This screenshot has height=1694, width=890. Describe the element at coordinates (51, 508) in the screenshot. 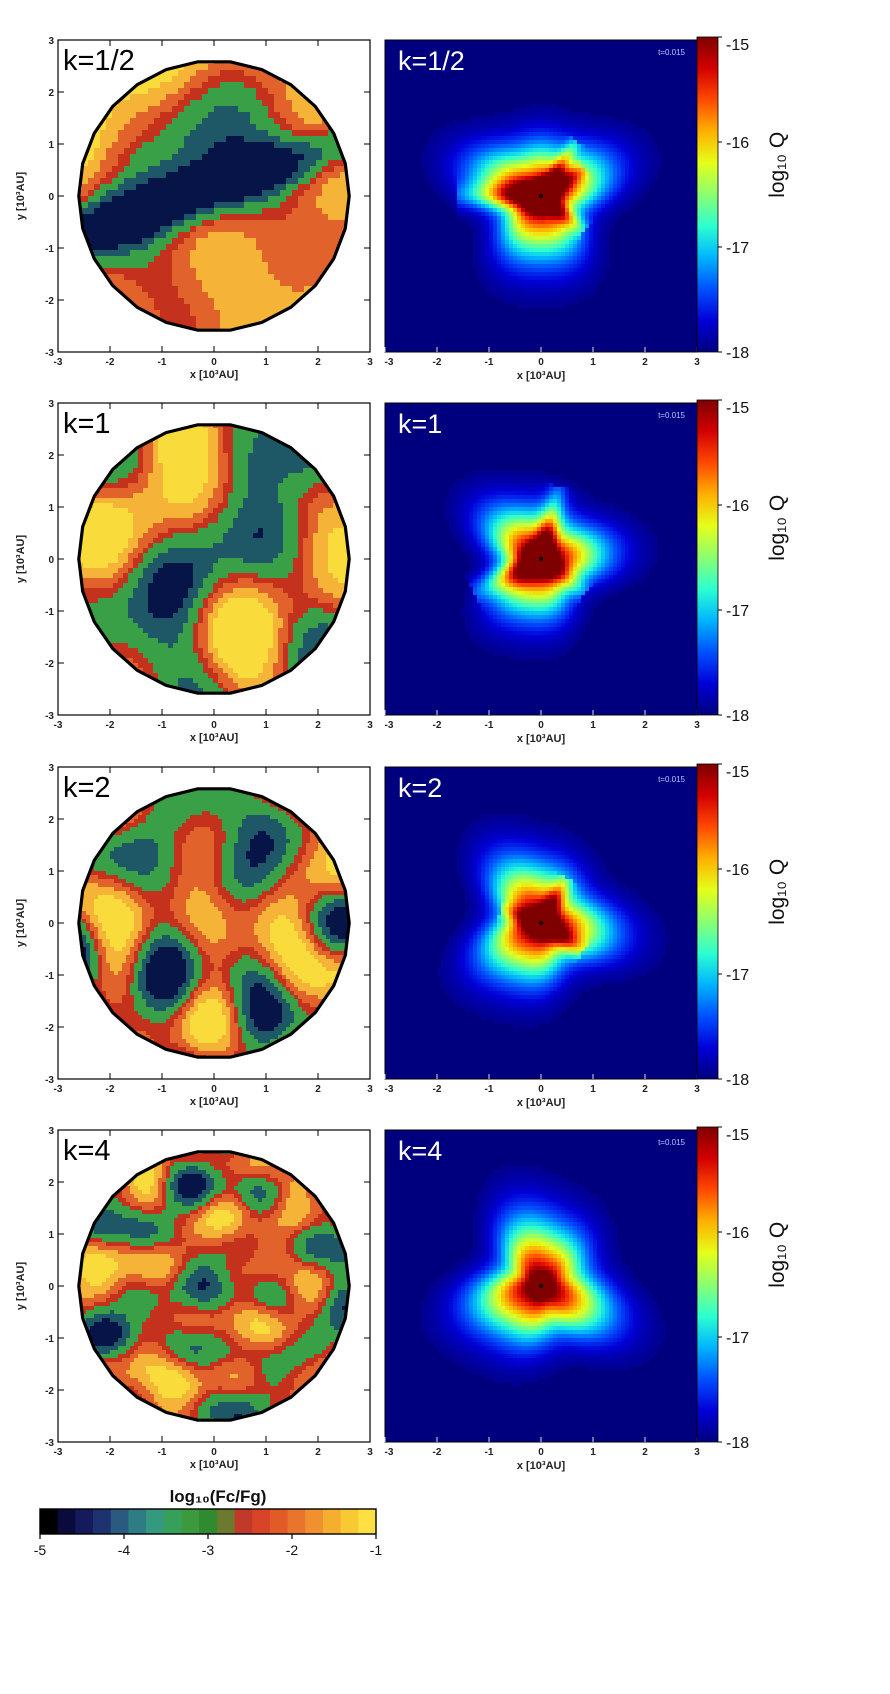

I see `fc-y-tick-label: 1` at that location.